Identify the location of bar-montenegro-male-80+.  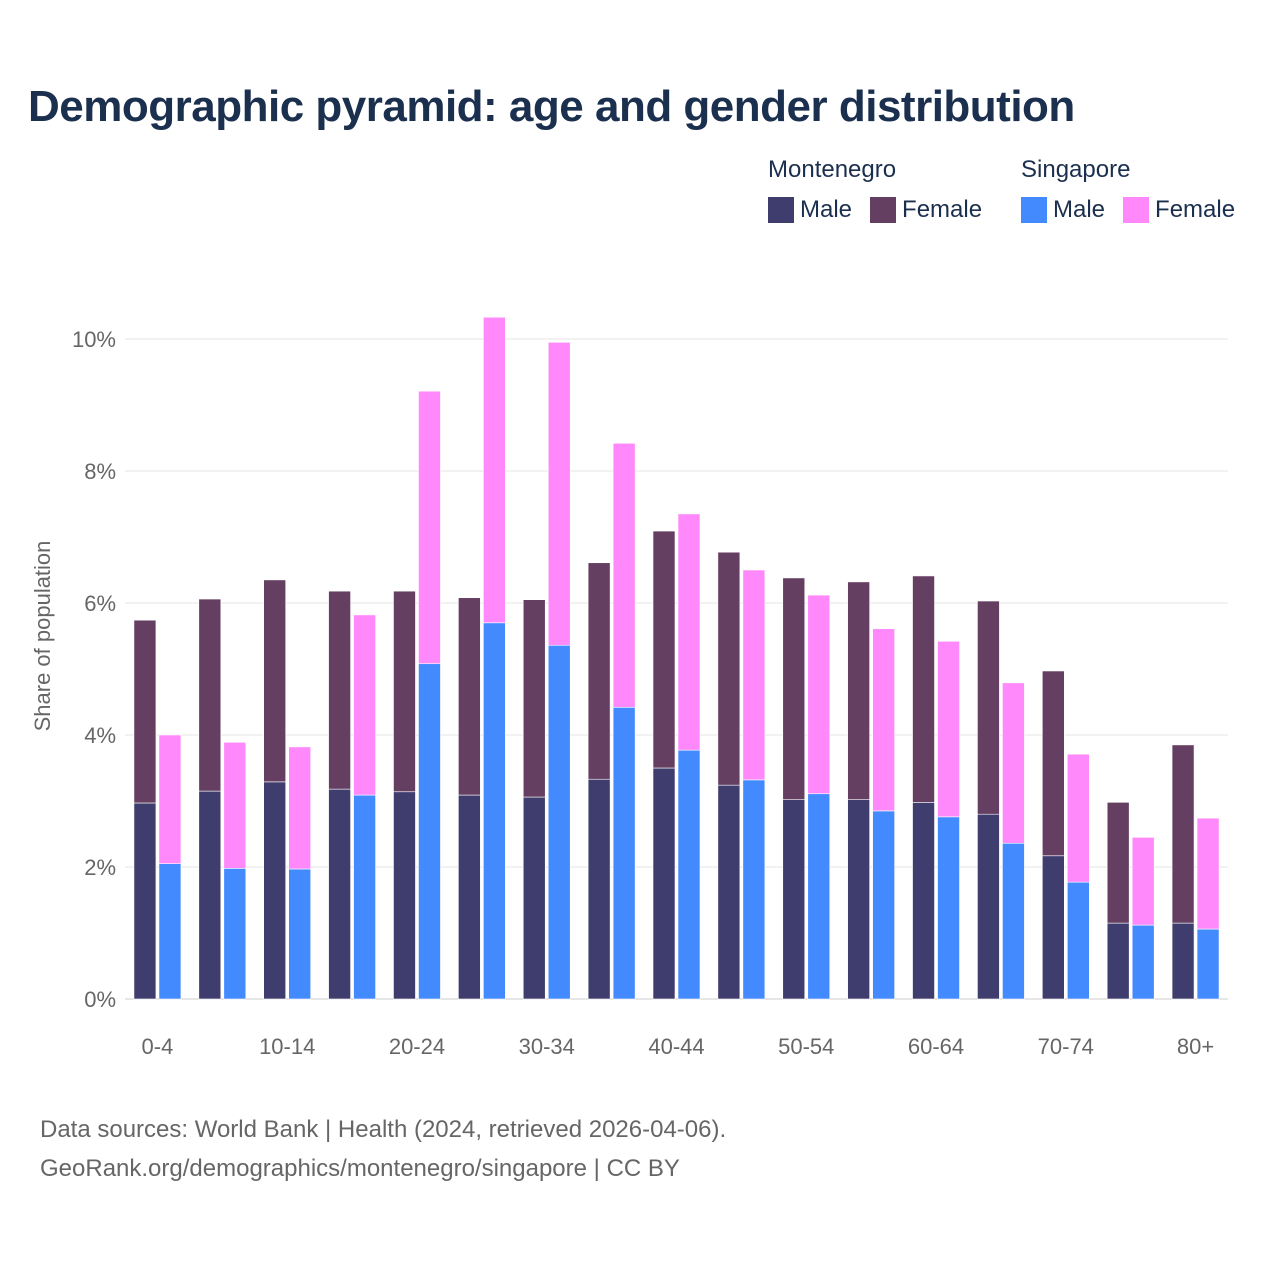
(1183, 961).